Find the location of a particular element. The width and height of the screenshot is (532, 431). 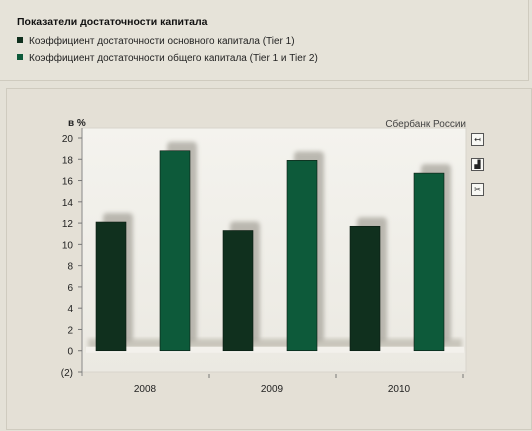

y-tick-label: 12 is located at coordinates (68, 224).